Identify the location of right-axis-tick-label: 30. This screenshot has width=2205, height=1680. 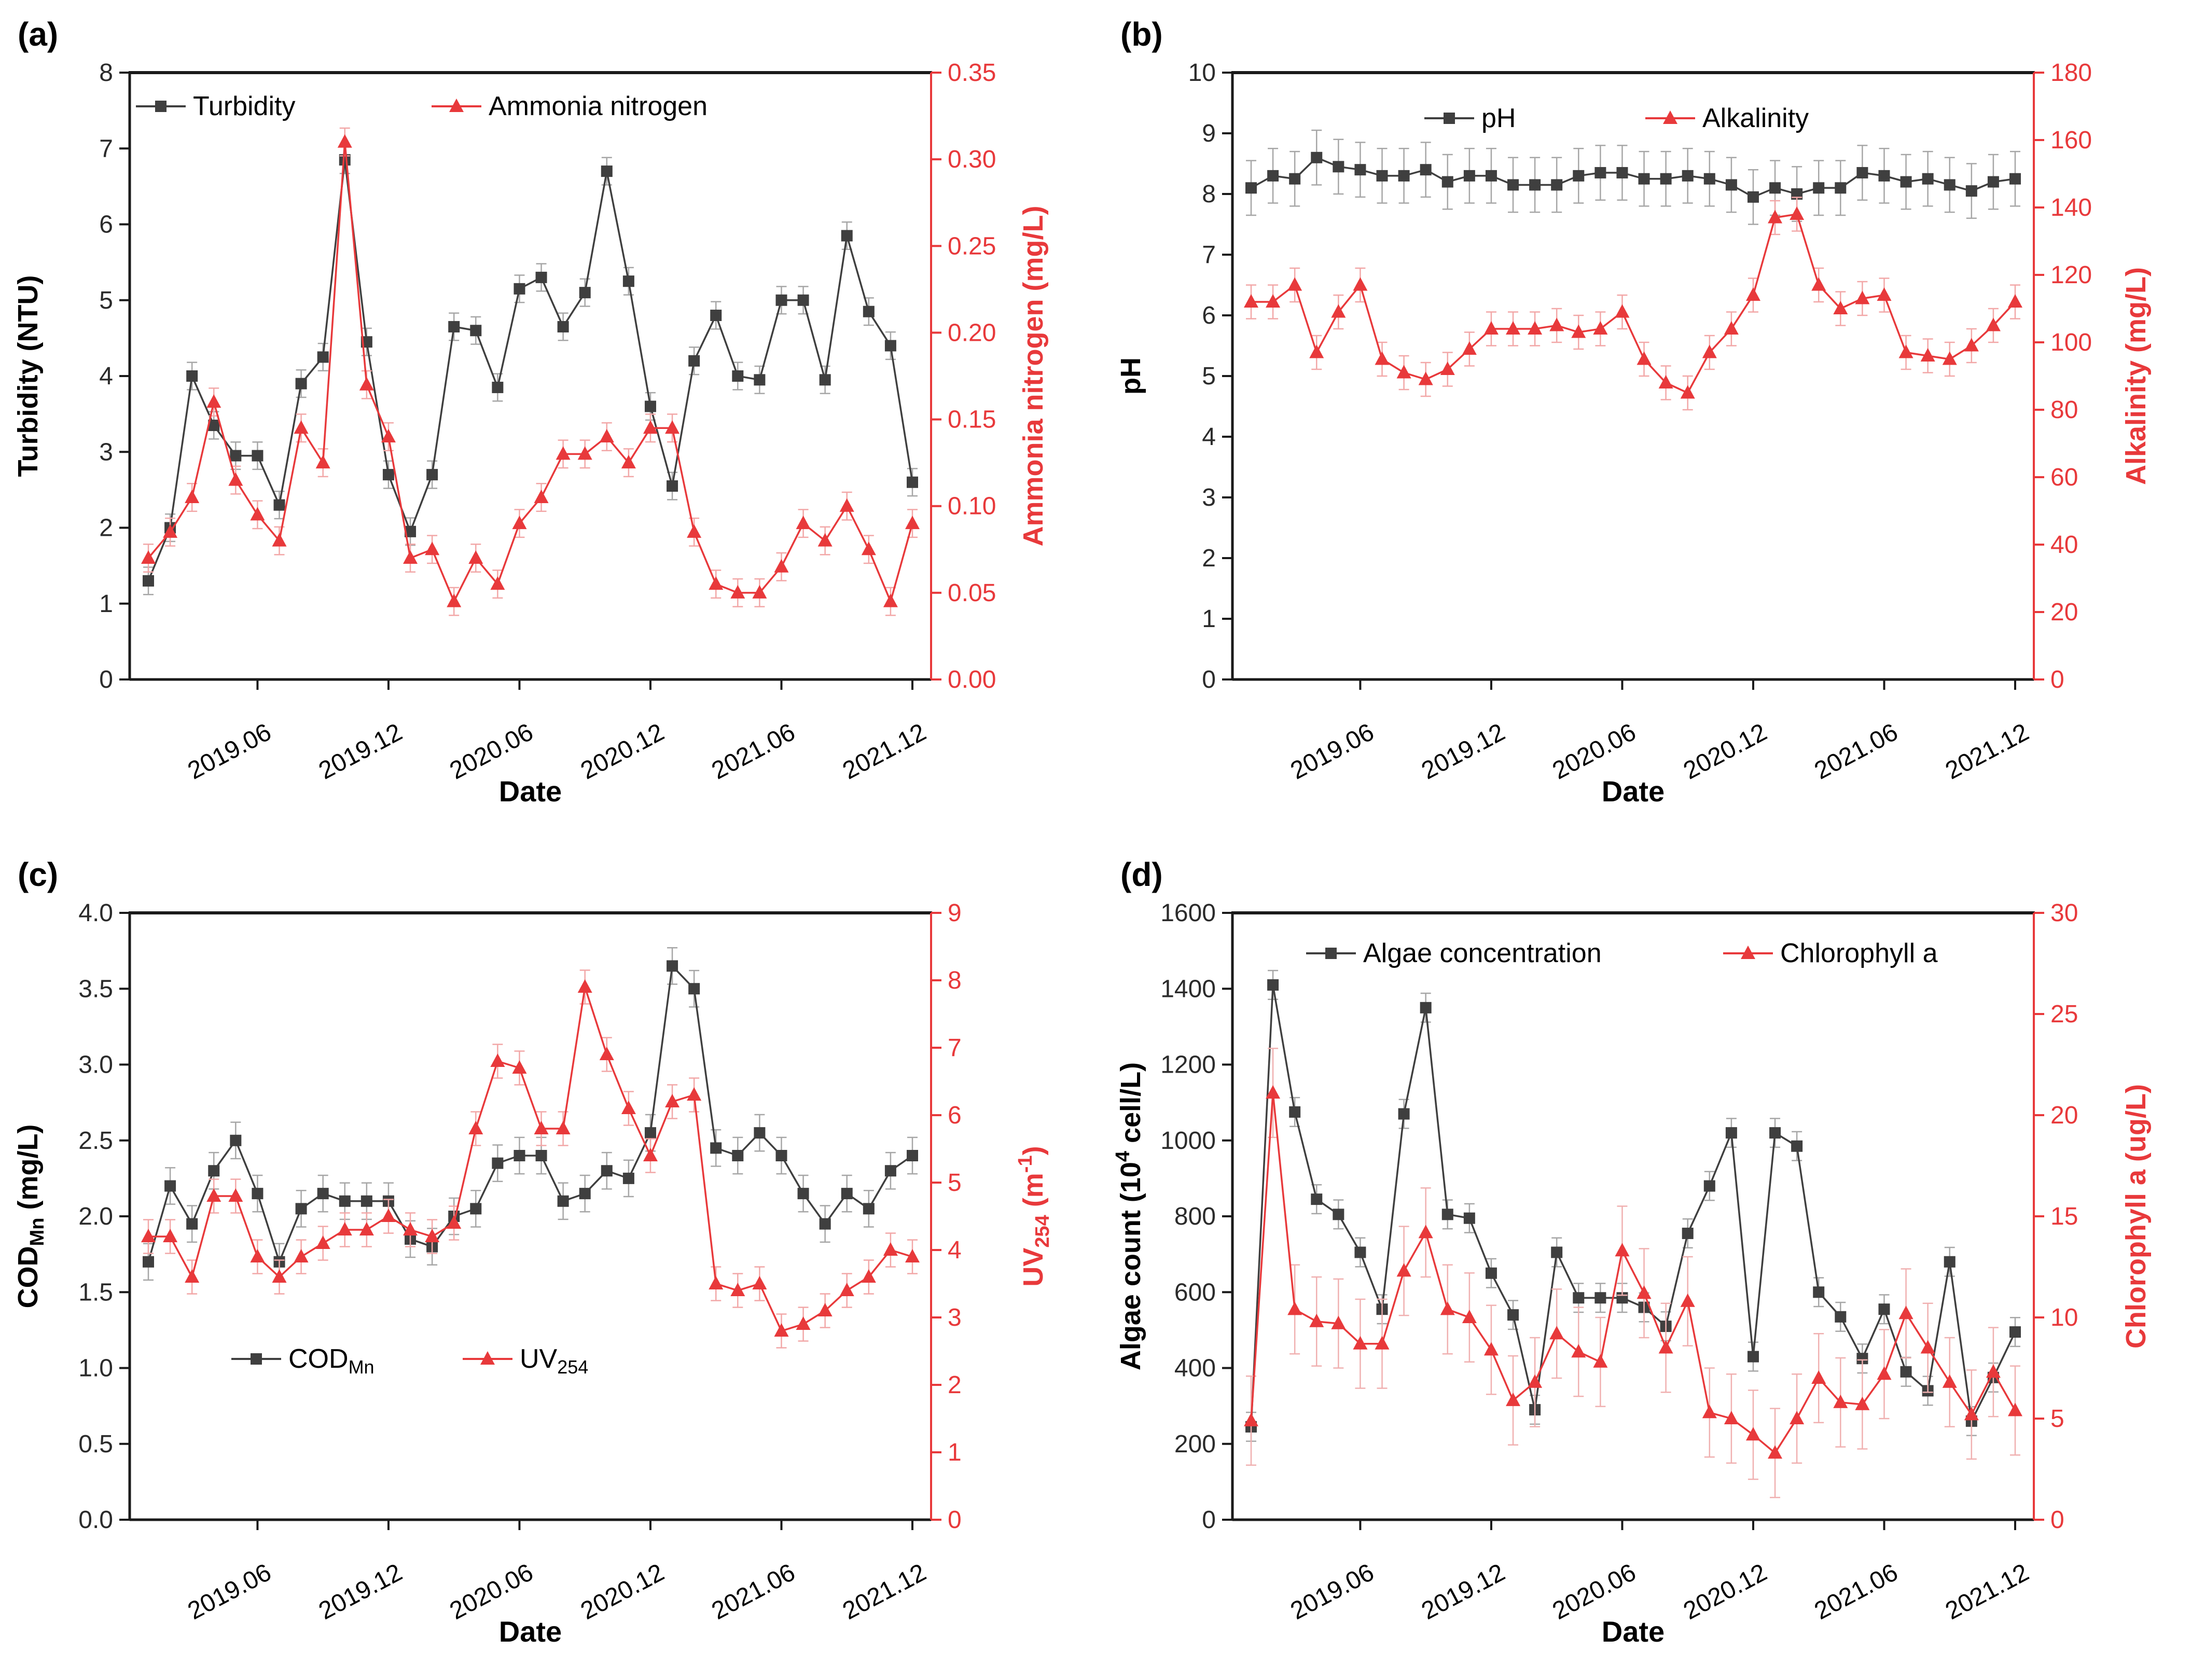
(2064, 913).